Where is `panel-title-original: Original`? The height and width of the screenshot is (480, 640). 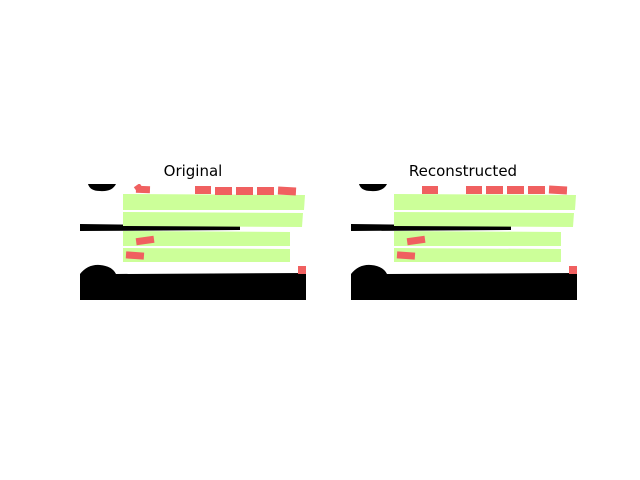 panel-title-original: Original is located at coordinates (193, 171).